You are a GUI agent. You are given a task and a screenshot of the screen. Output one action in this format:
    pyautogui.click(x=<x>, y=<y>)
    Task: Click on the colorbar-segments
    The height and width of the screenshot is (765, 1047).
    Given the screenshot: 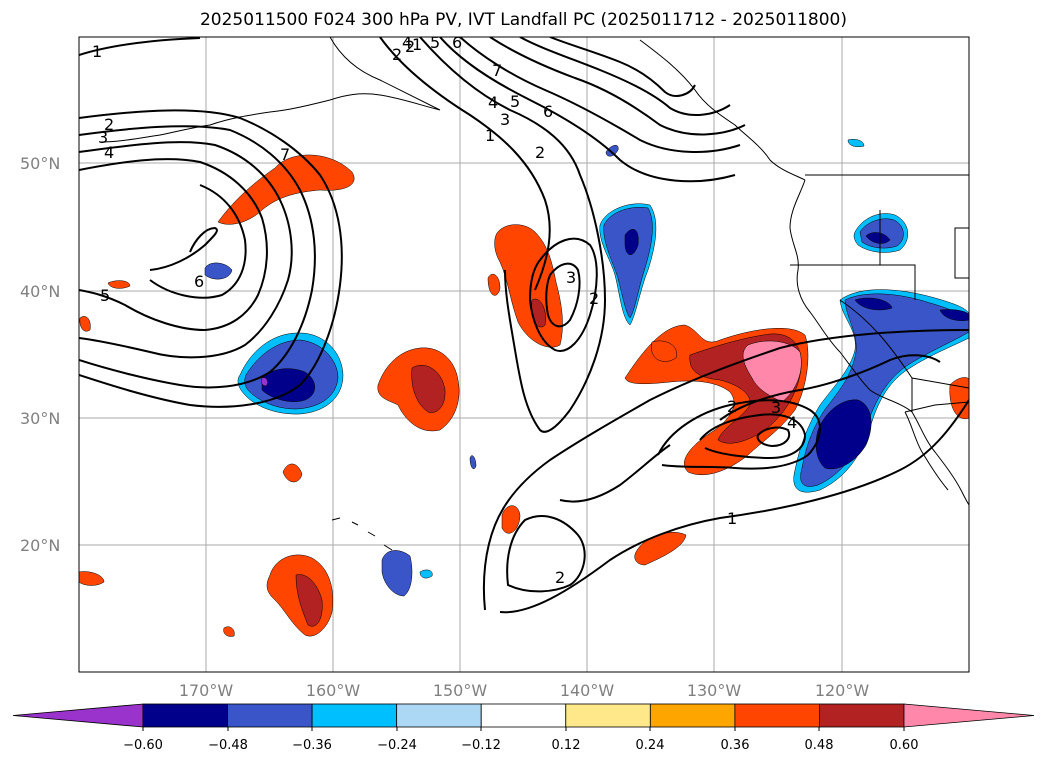 What is the action you would take?
    pyautogui.click(x=523, y=715)
    